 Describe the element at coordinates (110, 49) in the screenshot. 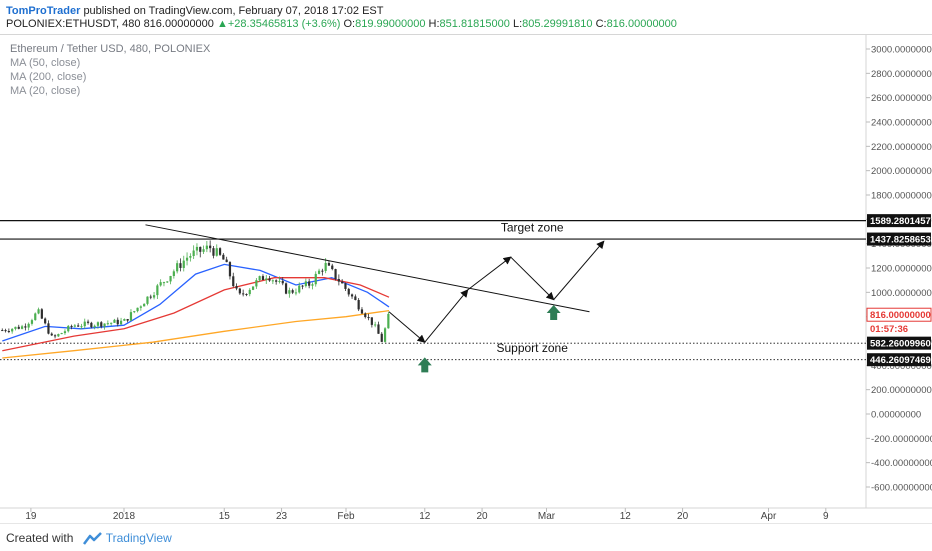

I see `legend-title: Ethereum / Tether USD, 480, POLONIEX` at that location.